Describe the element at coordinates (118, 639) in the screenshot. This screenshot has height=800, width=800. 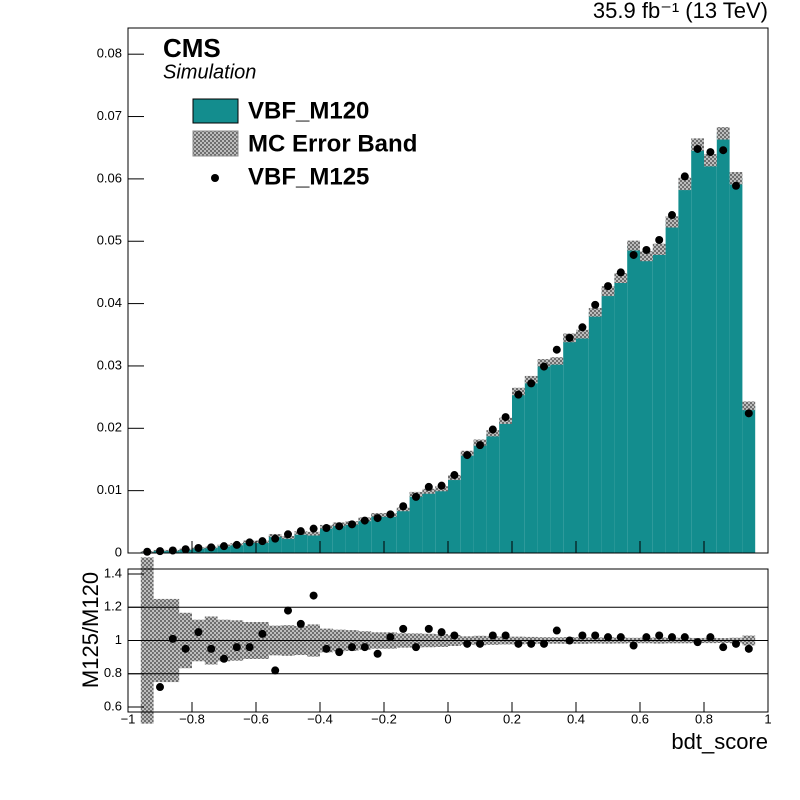
I see `y-tick-label: 1` at that location.